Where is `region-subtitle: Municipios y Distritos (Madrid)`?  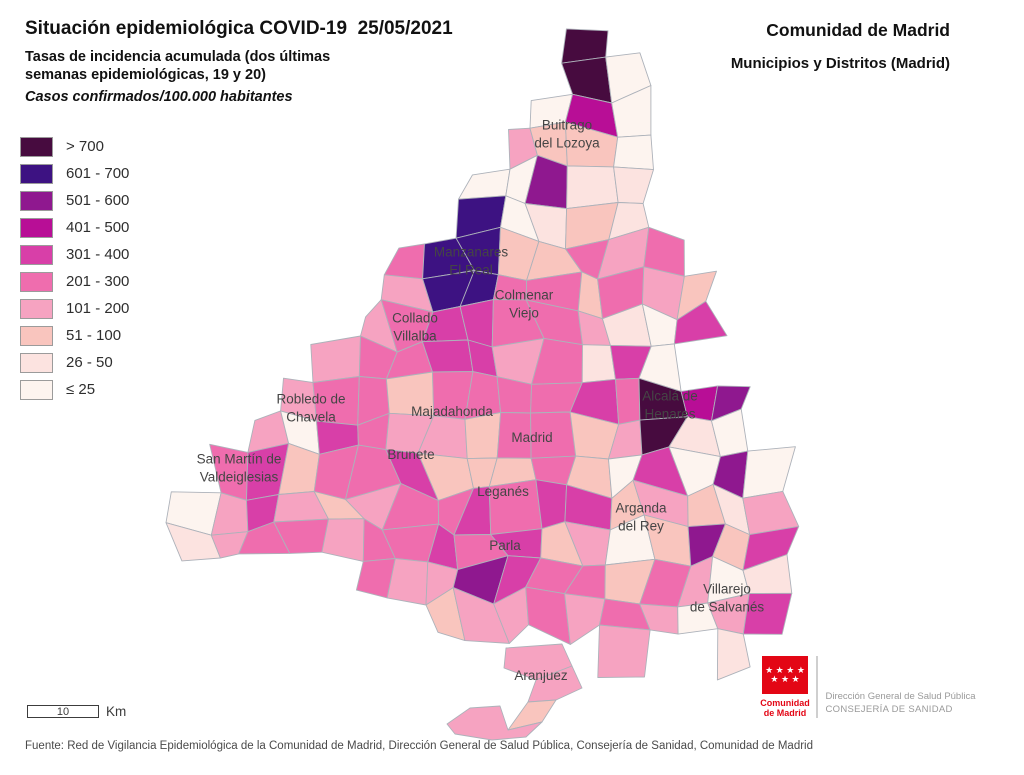 region-subtitle: Municipios y Distritos (Madrid) is located at coordinates (840, 63).